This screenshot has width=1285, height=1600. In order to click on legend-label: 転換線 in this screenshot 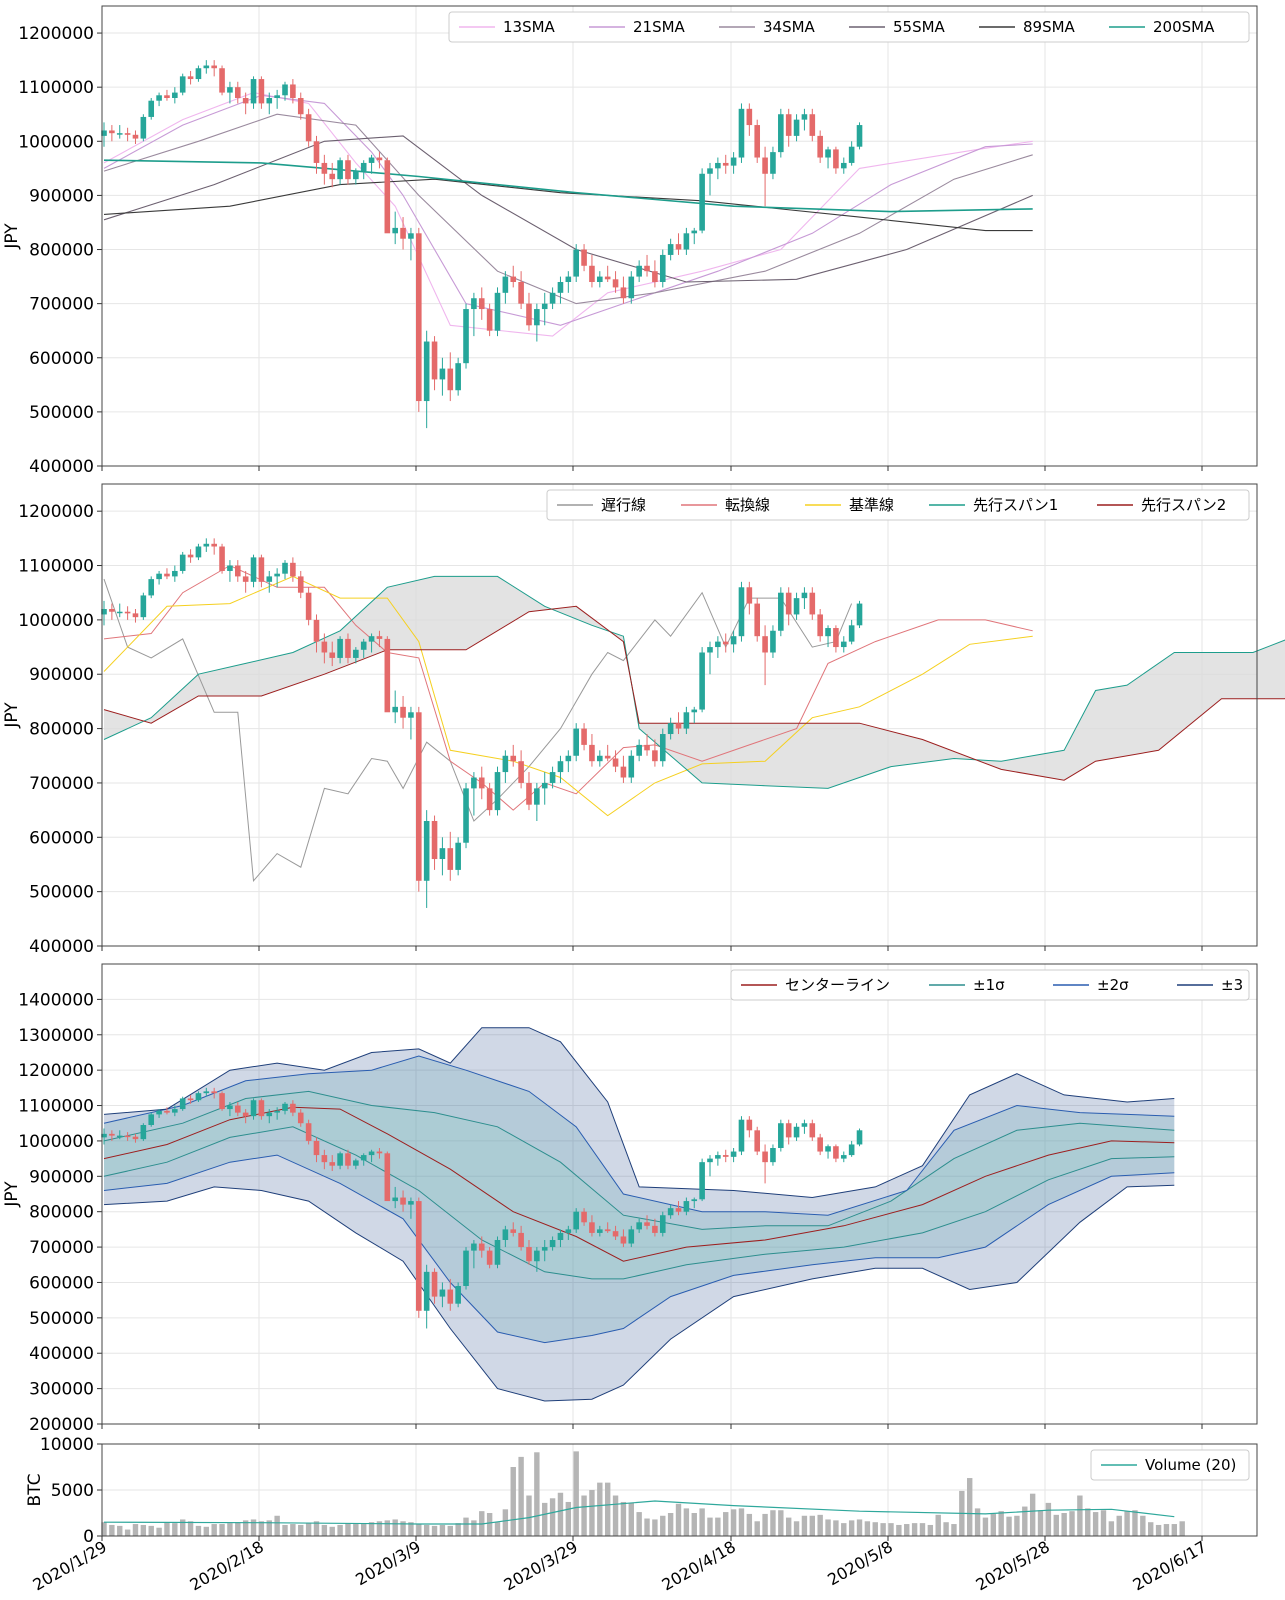, I will do `click(747, 505)`.